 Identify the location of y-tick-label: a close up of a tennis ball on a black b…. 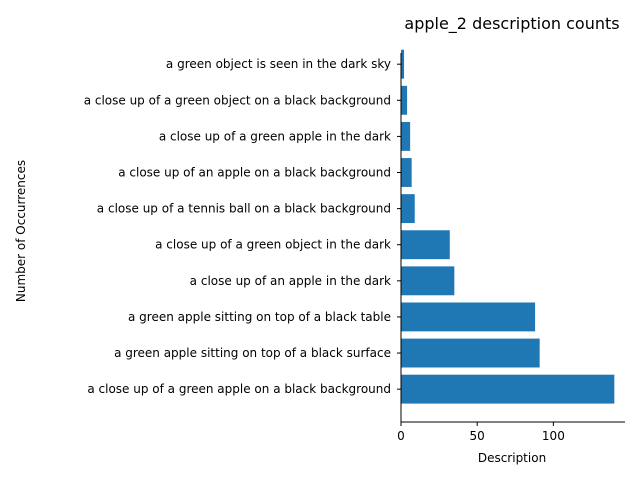
(244, 209).